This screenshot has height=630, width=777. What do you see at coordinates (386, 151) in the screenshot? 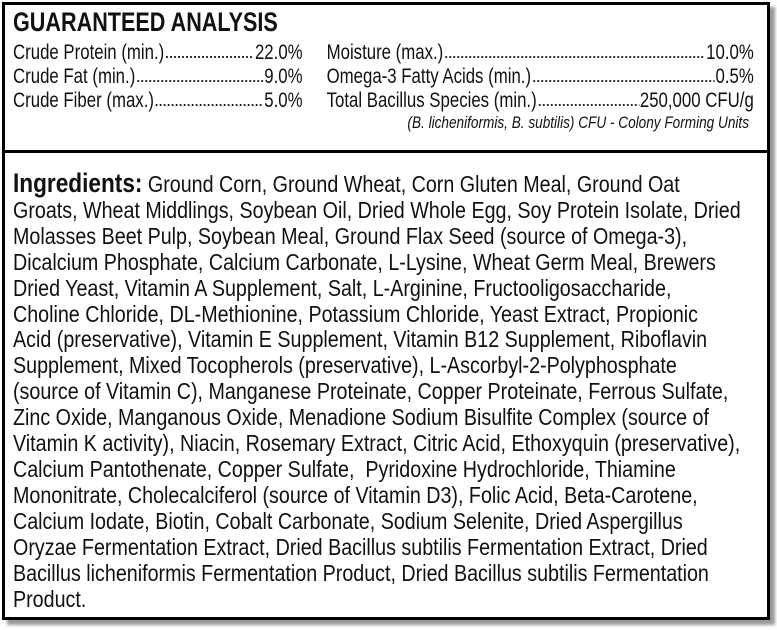
I see `separator` at bounding box center [386, 151].